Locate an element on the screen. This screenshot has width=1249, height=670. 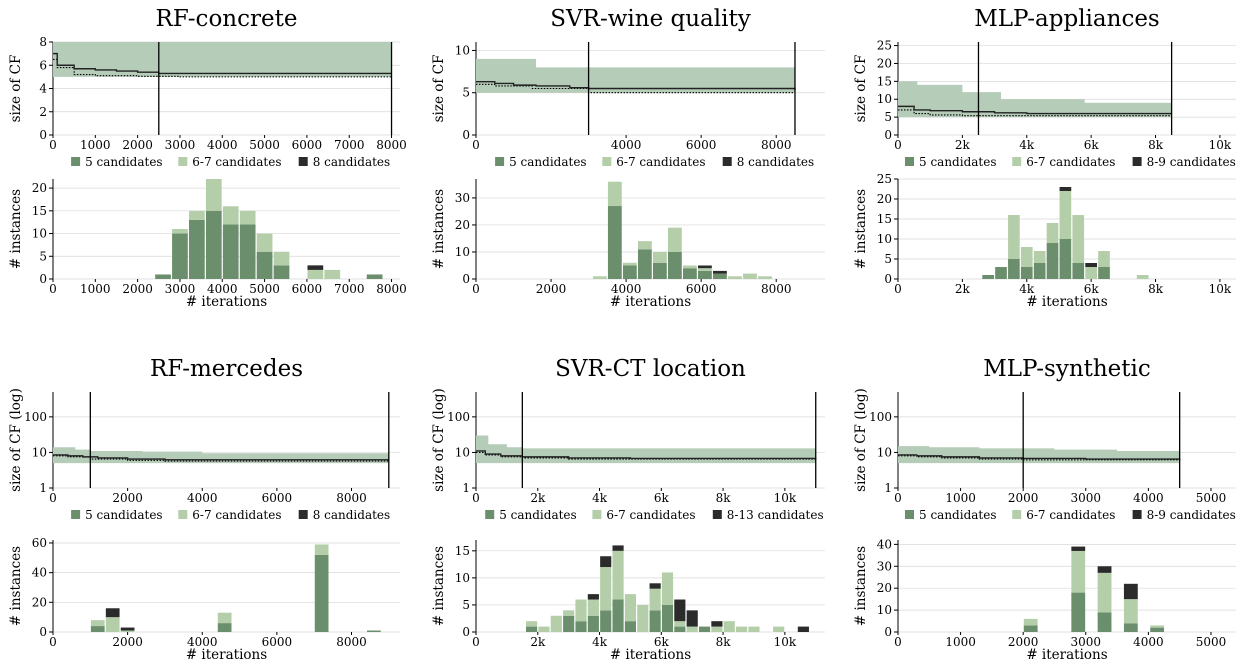
cf-median-line is located at coordinates (221, 457).